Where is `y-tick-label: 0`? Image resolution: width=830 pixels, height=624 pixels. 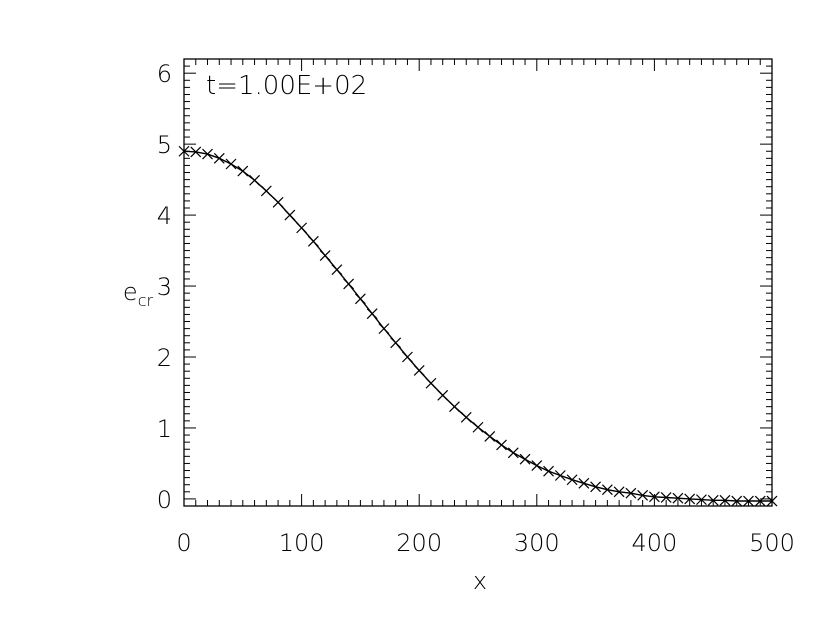 y-tick-label: 0 is located at coordinates (164, 500).